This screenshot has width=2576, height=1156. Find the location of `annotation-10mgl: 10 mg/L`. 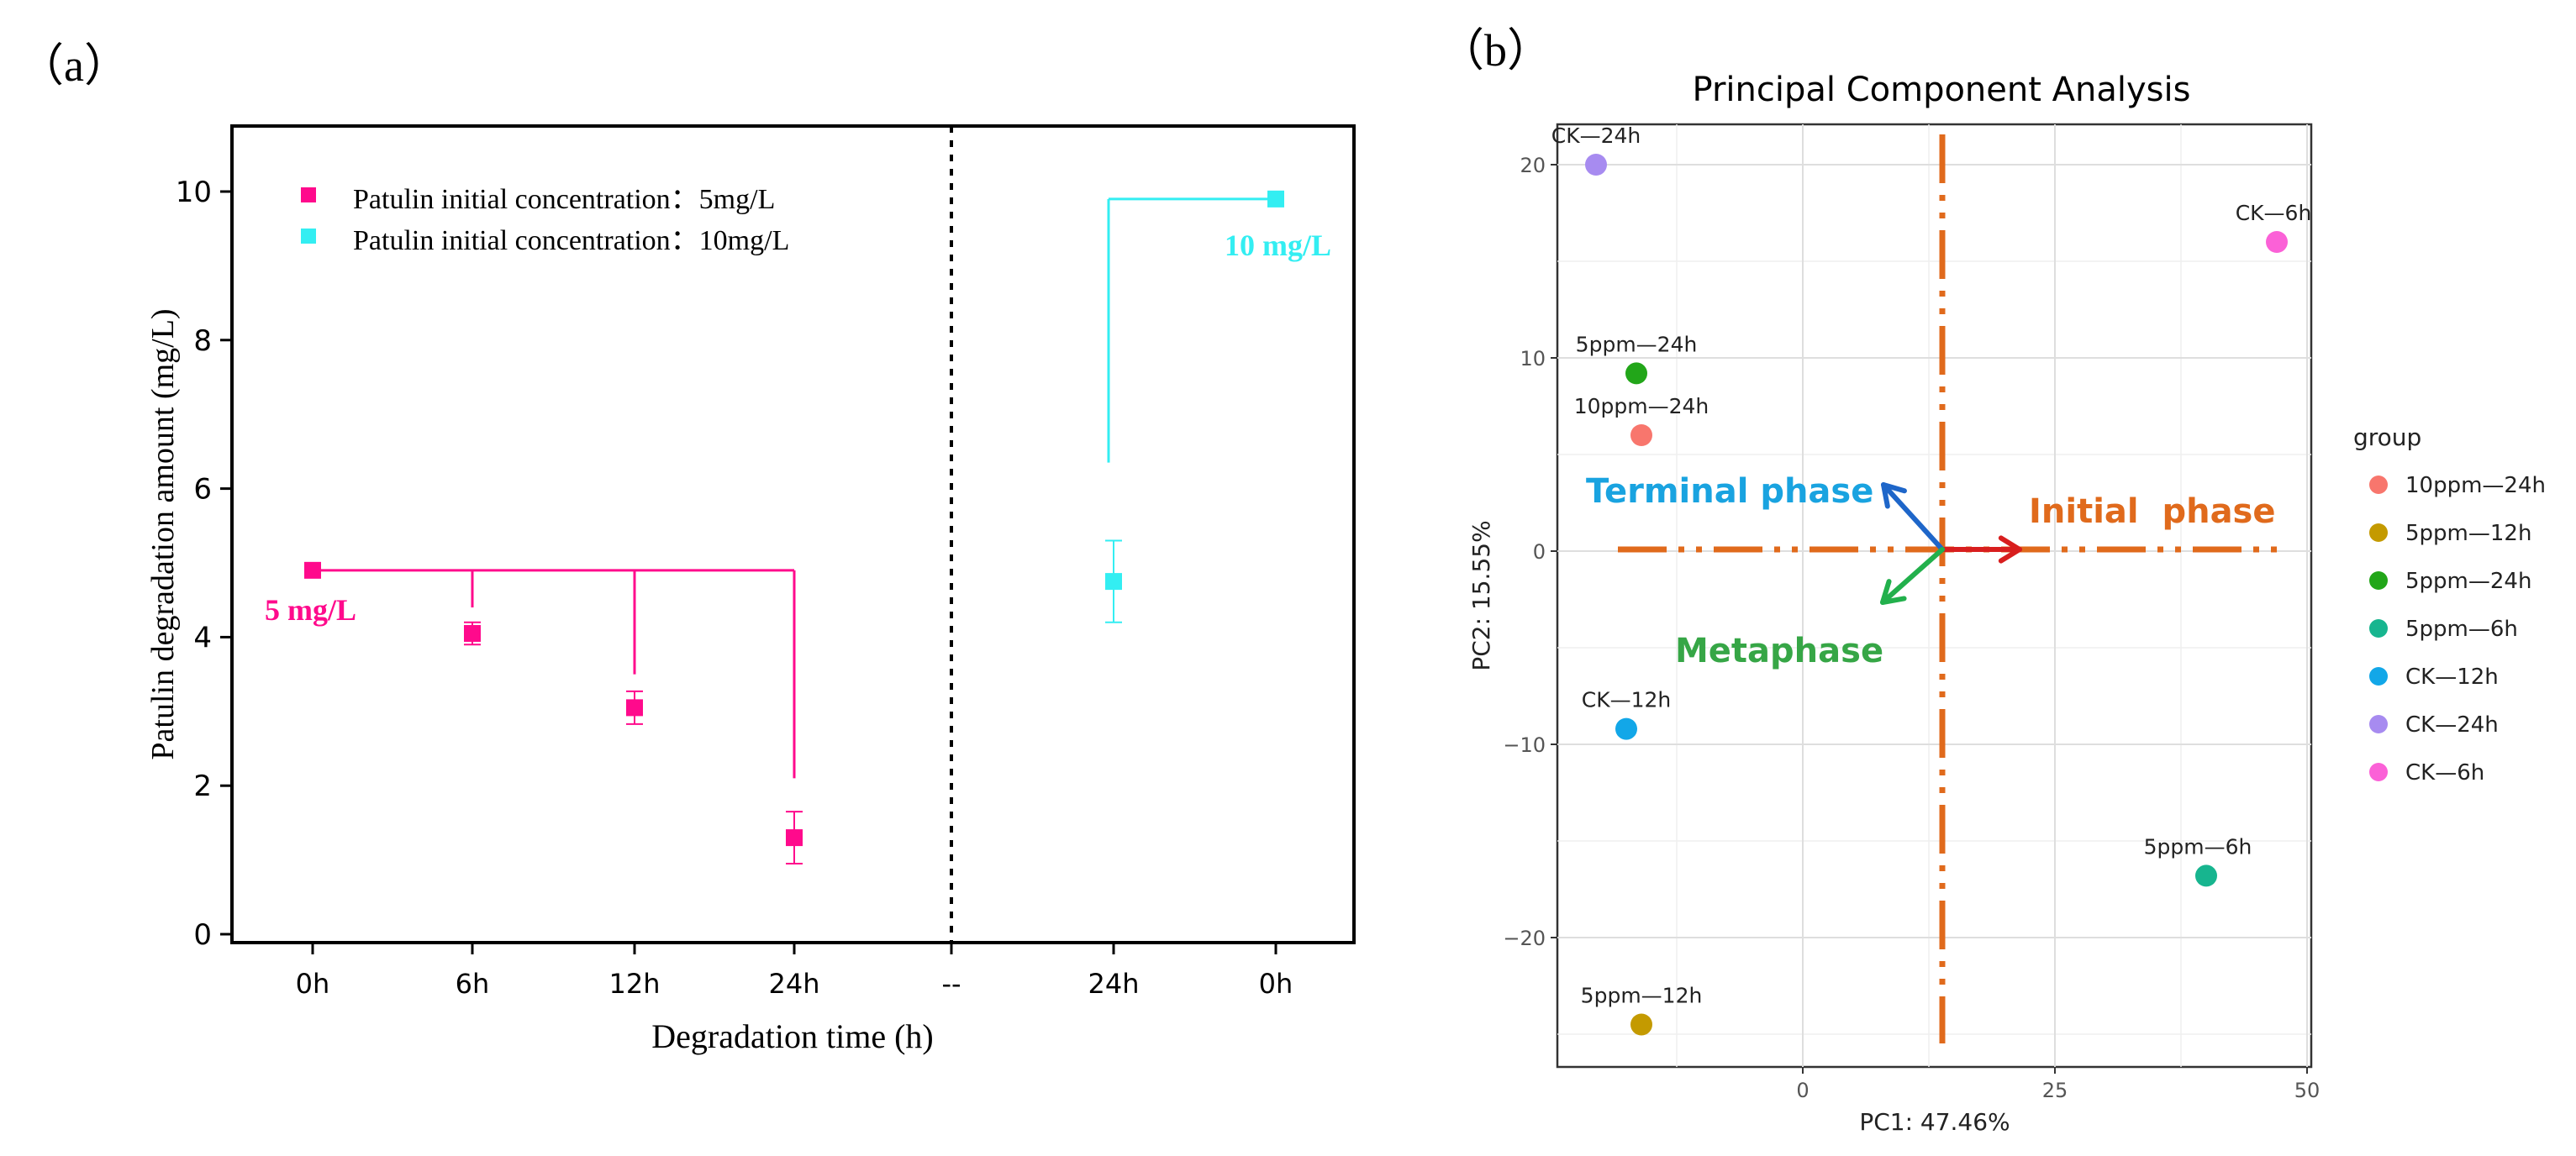

annotation-10mgl: 10 mg/L is located at coordinates (1278, 245).